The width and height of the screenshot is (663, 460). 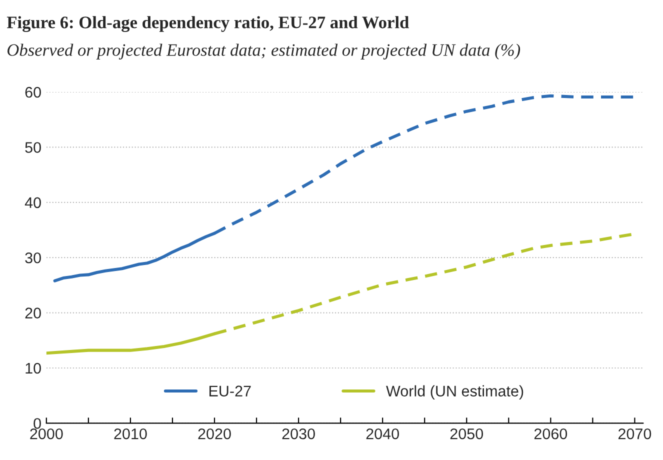 What do you see at coordinates (551, 434) in the screenshot?
I see `x-tick-label: 2060` at bounding box center [551, 434].